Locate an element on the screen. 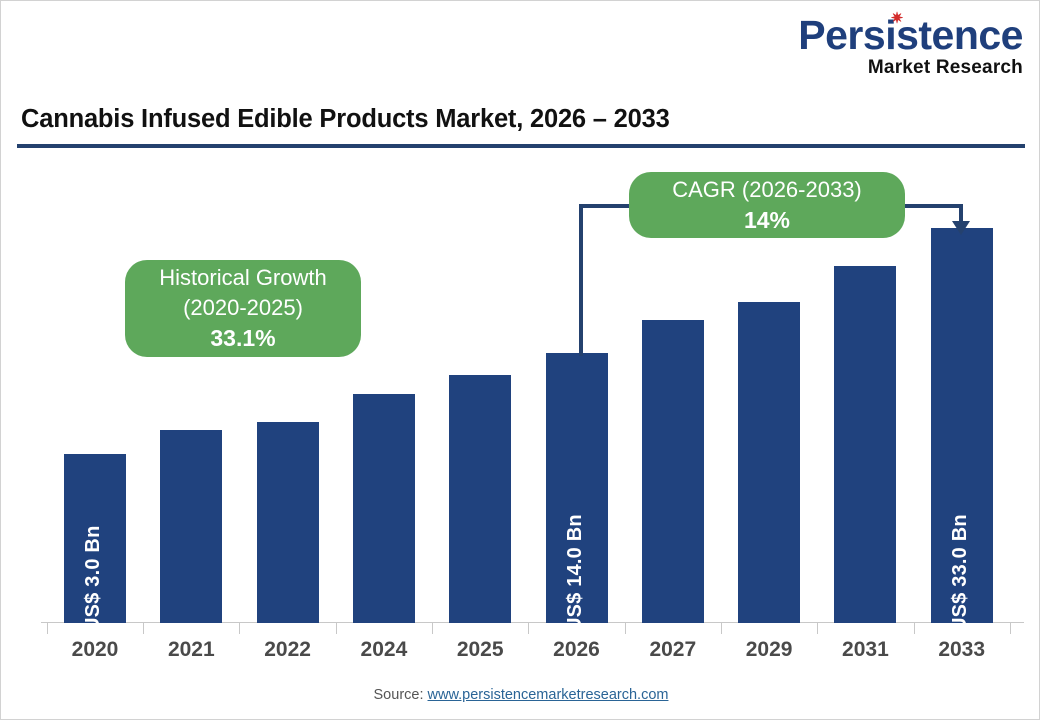  star-icon: ✷ is located at coordinates (897, 18).